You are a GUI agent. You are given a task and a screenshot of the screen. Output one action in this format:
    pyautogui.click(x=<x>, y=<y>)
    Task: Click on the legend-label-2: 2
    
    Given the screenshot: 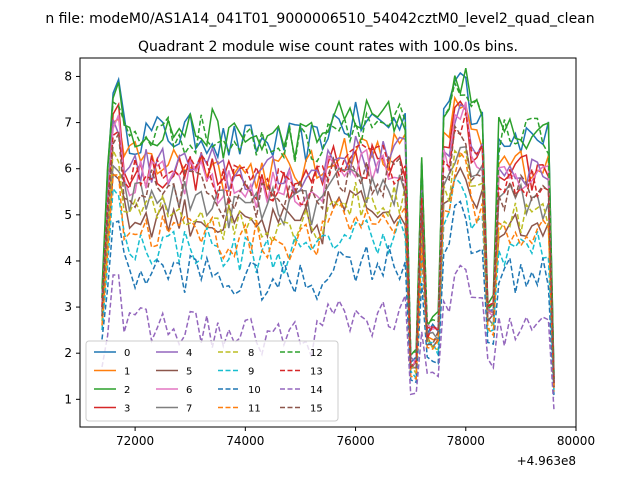 What is the action you would take?
    pyautogui.click(x=127, y=390)
    